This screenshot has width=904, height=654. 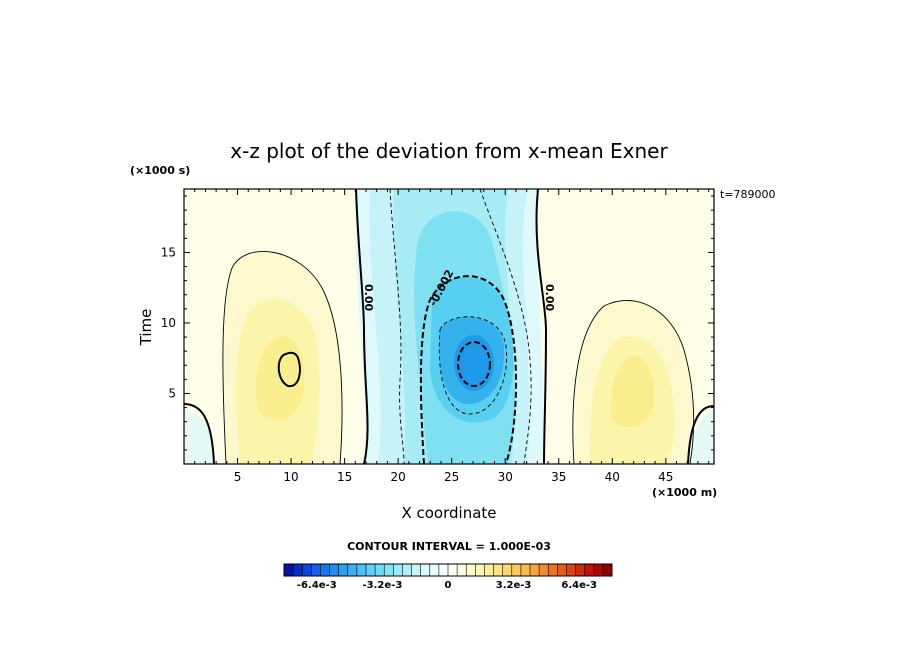 What do you see at coordinates (290, 477) in the screenshot?
I see `x-tick-label: 10` at bounding box center [290, 477].